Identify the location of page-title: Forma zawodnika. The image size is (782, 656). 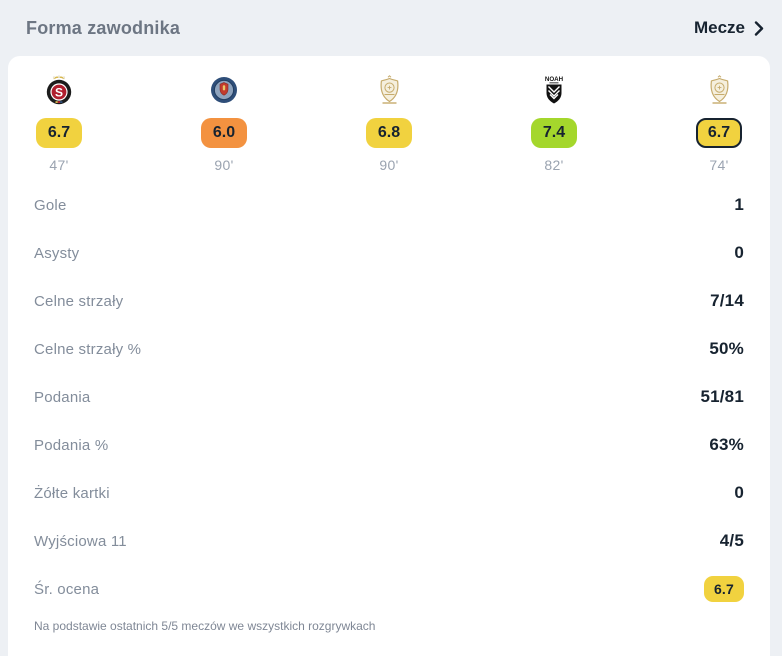
(103, 27).